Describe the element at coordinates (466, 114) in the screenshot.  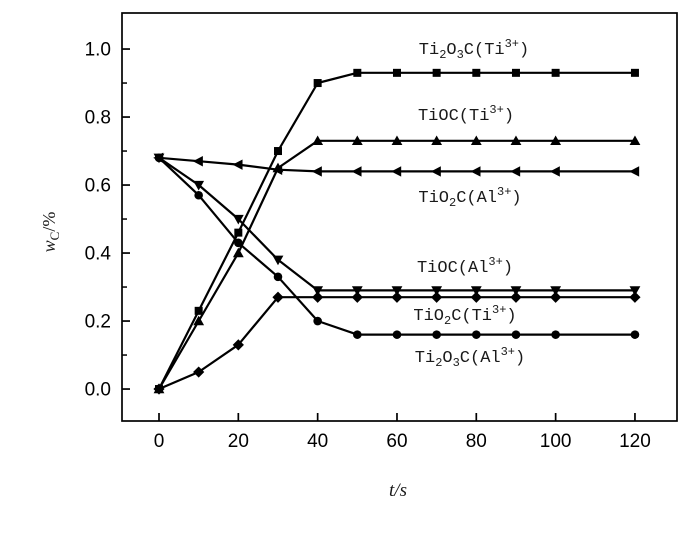
I see `series-label-tioc-ti: TiOC(Ti3+)` at that location.